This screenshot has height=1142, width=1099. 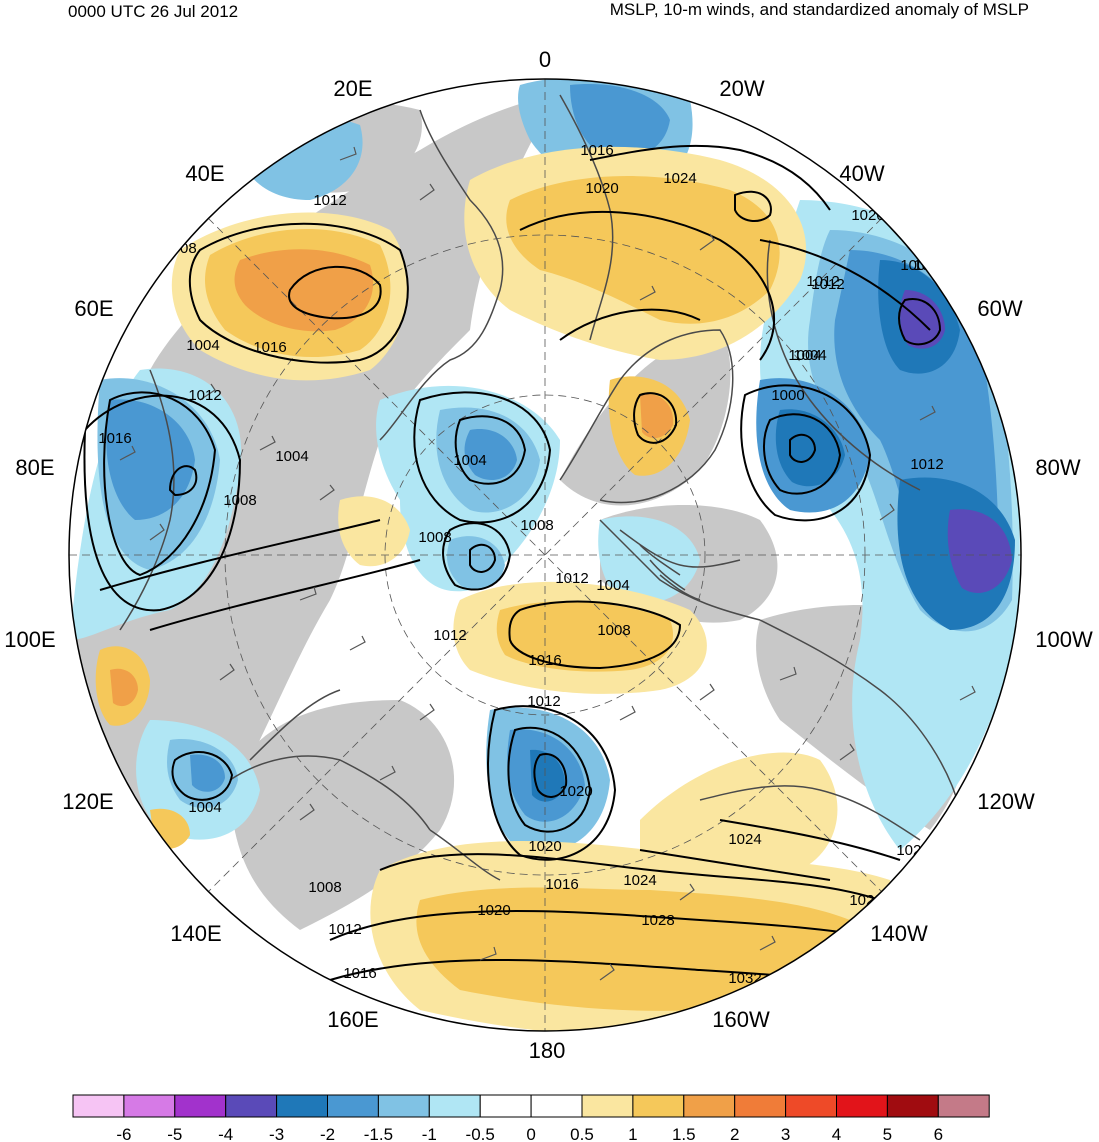 I want to click on longitude-label: 20W, so click(x=741, y=88).